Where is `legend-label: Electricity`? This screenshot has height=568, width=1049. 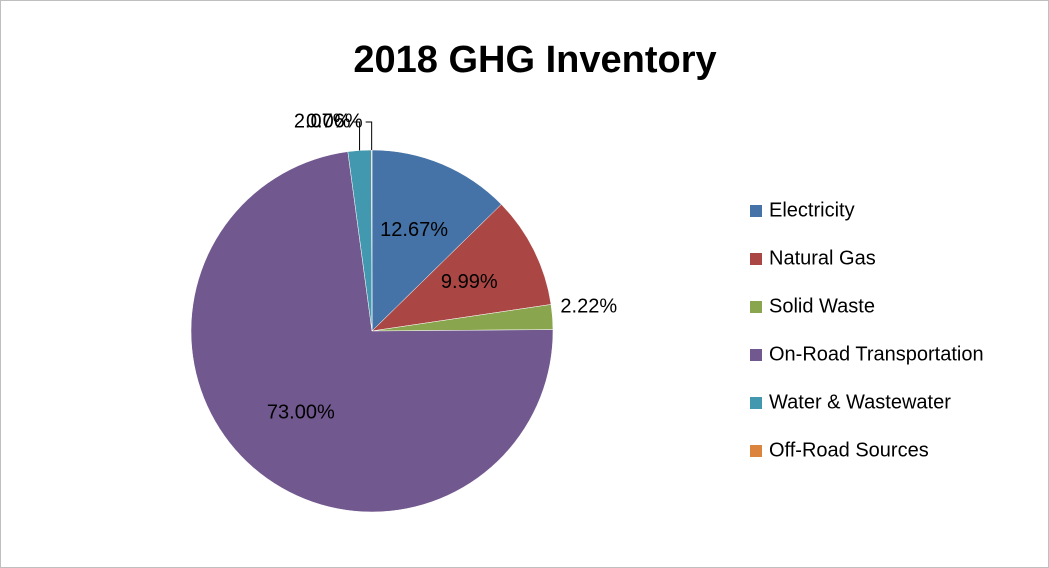 legend-label: Electricity is located at coordinates (812, 210).